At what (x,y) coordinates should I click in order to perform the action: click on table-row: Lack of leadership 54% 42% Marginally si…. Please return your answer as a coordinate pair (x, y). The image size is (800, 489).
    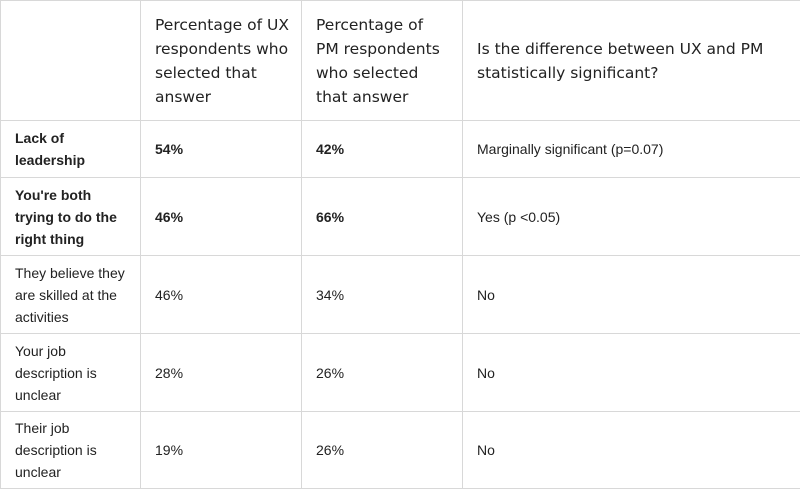
    Looking at the image, I should click on (400, 149).